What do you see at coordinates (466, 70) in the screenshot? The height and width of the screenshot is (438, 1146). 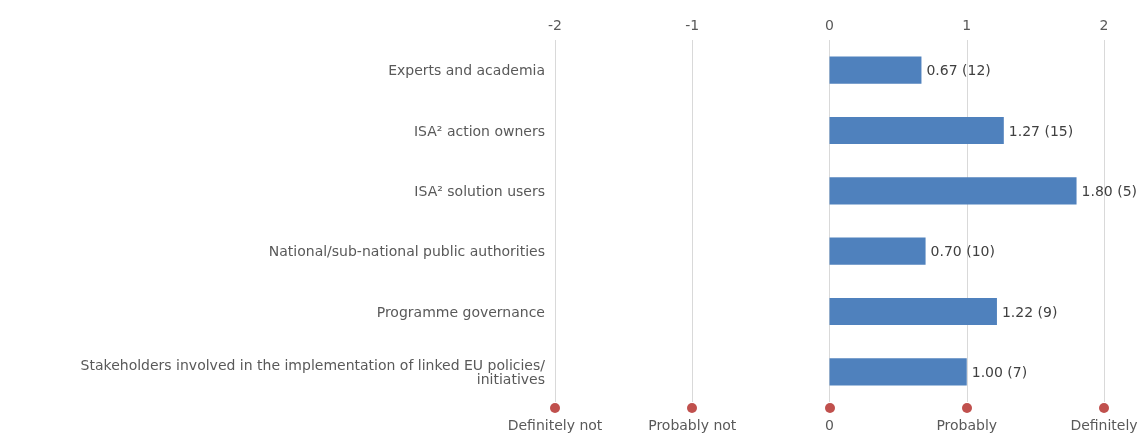 I see `y-tick-label: Experts and academia` at bounding box center [466, 70].